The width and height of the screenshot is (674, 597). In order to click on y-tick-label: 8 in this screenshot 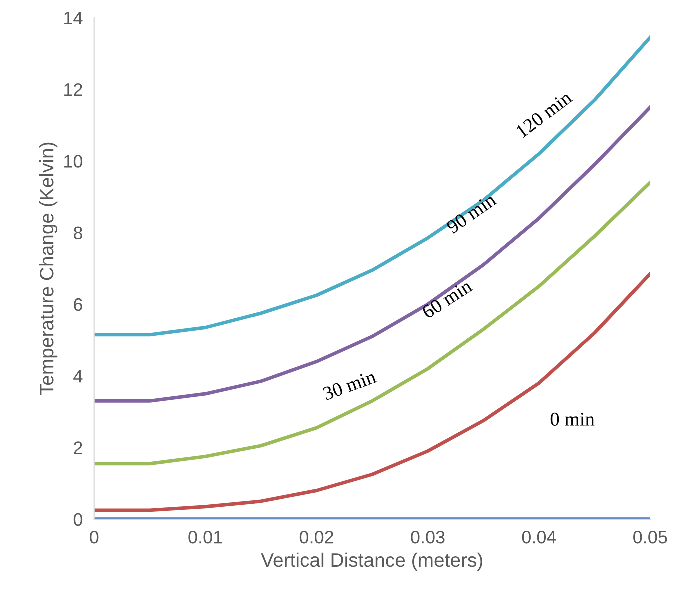, I will do `click(78, 233)`.